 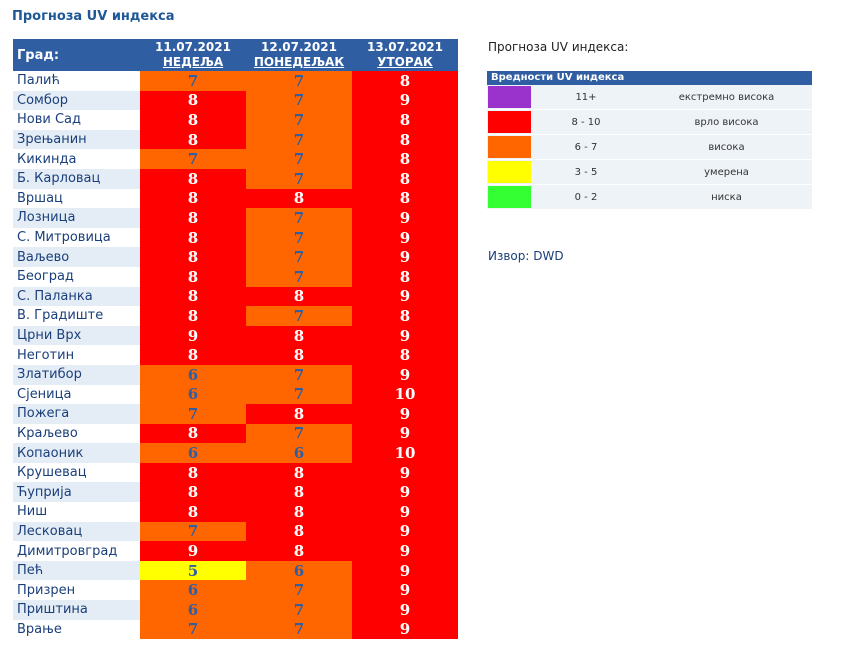 I want to click on table-row: Б. Карловац 8 7 8, so click(x=235, y=178).